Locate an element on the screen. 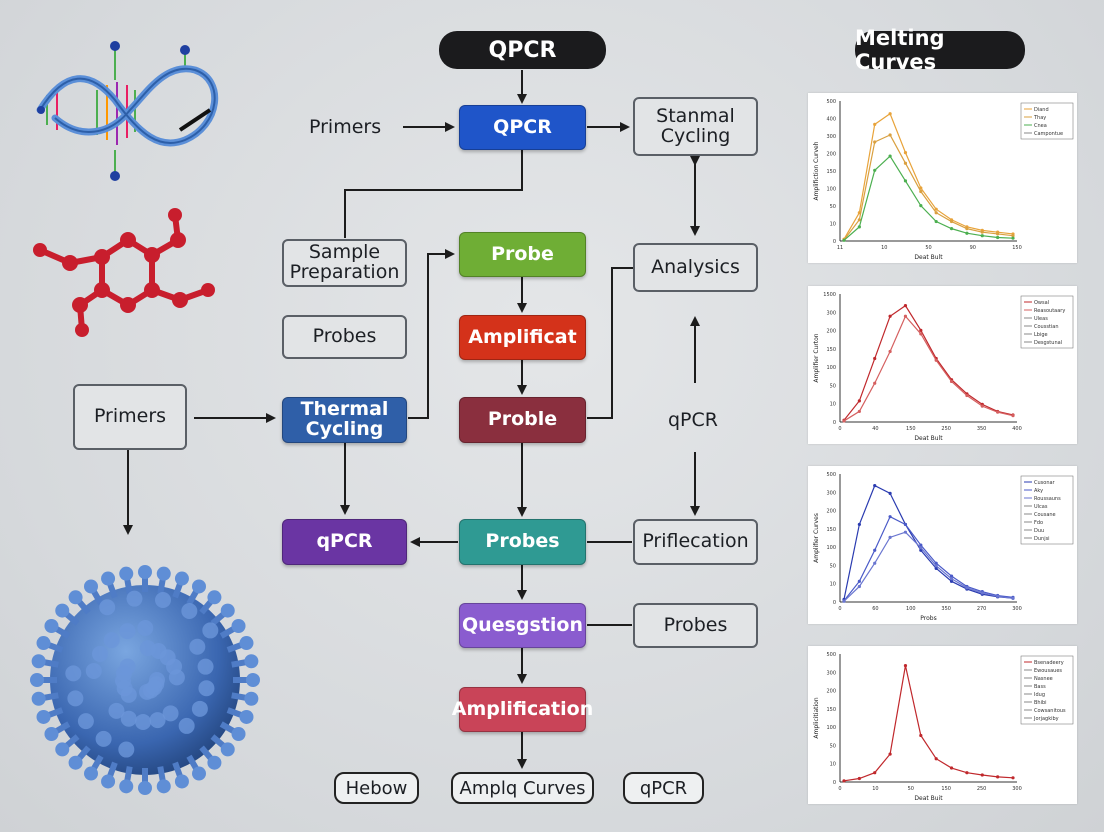  proble-node: Proble is located at coordinates (522, 420).